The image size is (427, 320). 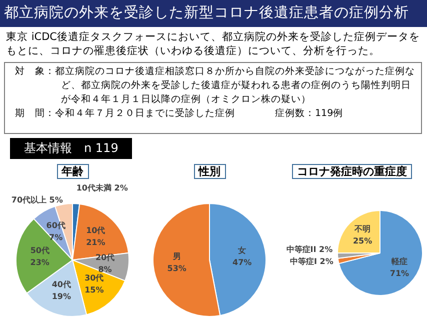 What do you see at coordinates (125, 113) in the screenshot?
I see `text: 期 間：令和４年７月２０日までに受診した症例` at bounding box center [125, 113].